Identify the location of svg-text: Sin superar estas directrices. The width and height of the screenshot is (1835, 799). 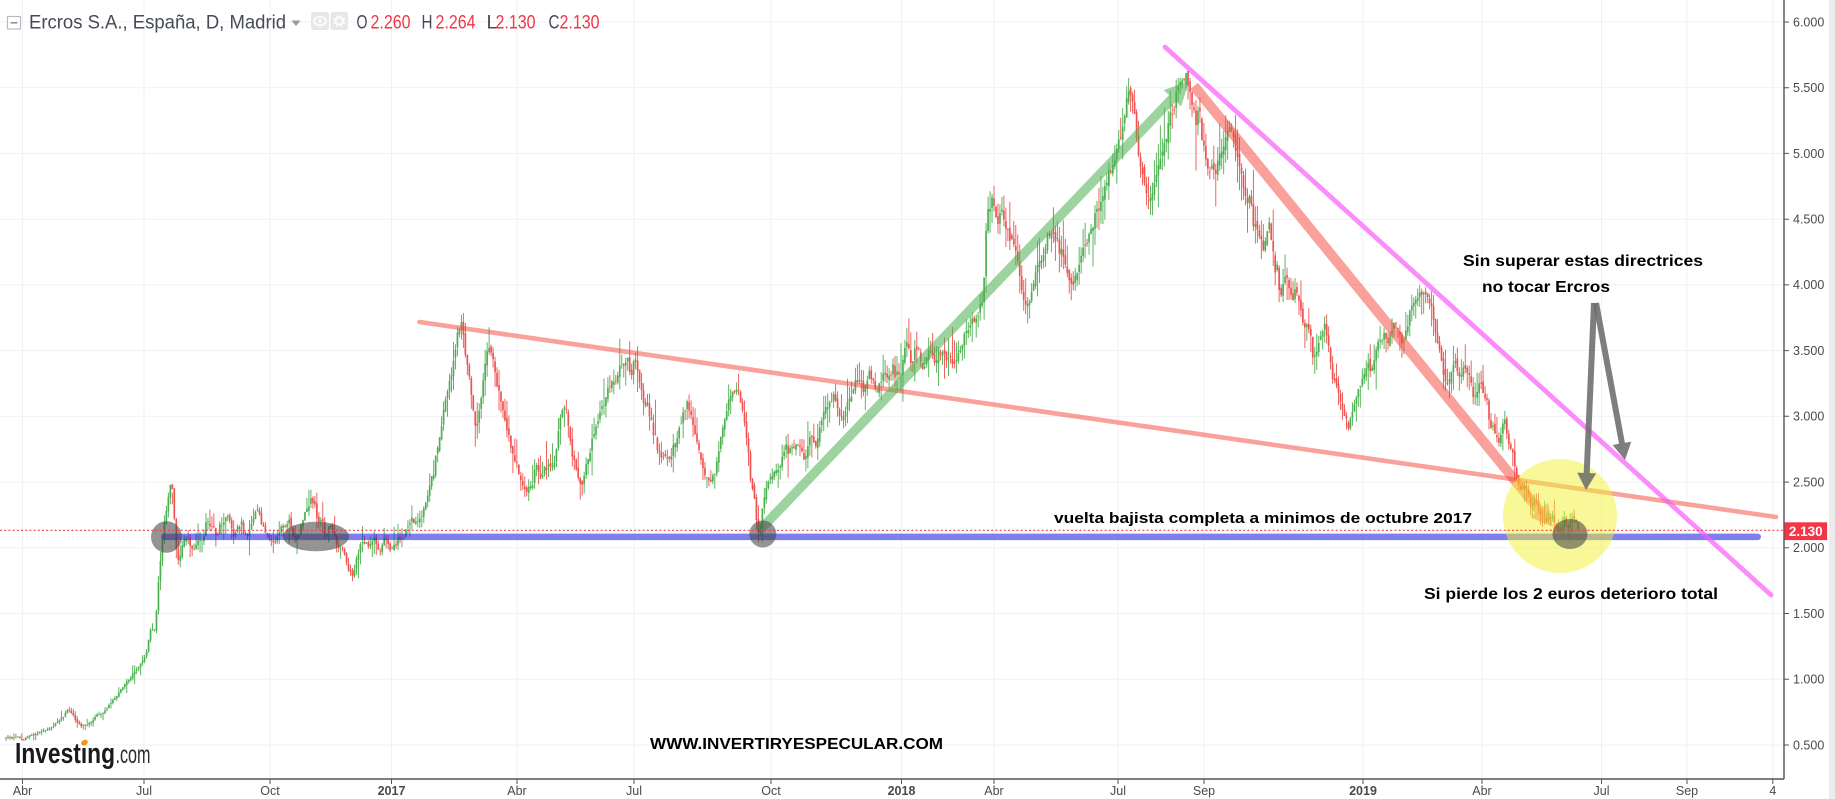
(1583, 261).